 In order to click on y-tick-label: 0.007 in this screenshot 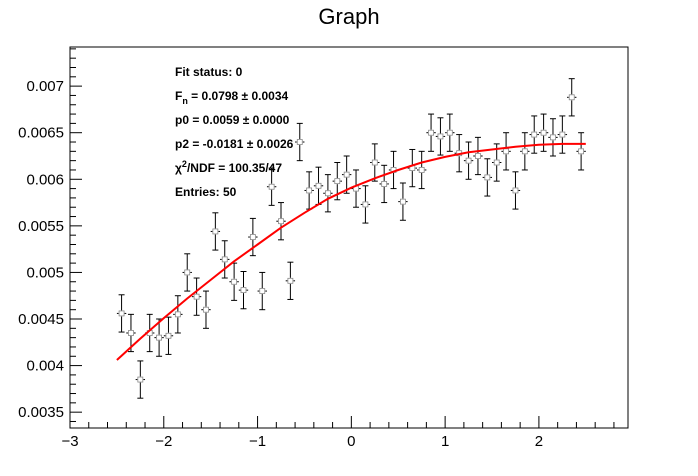, I will do `click(45, 86)`.